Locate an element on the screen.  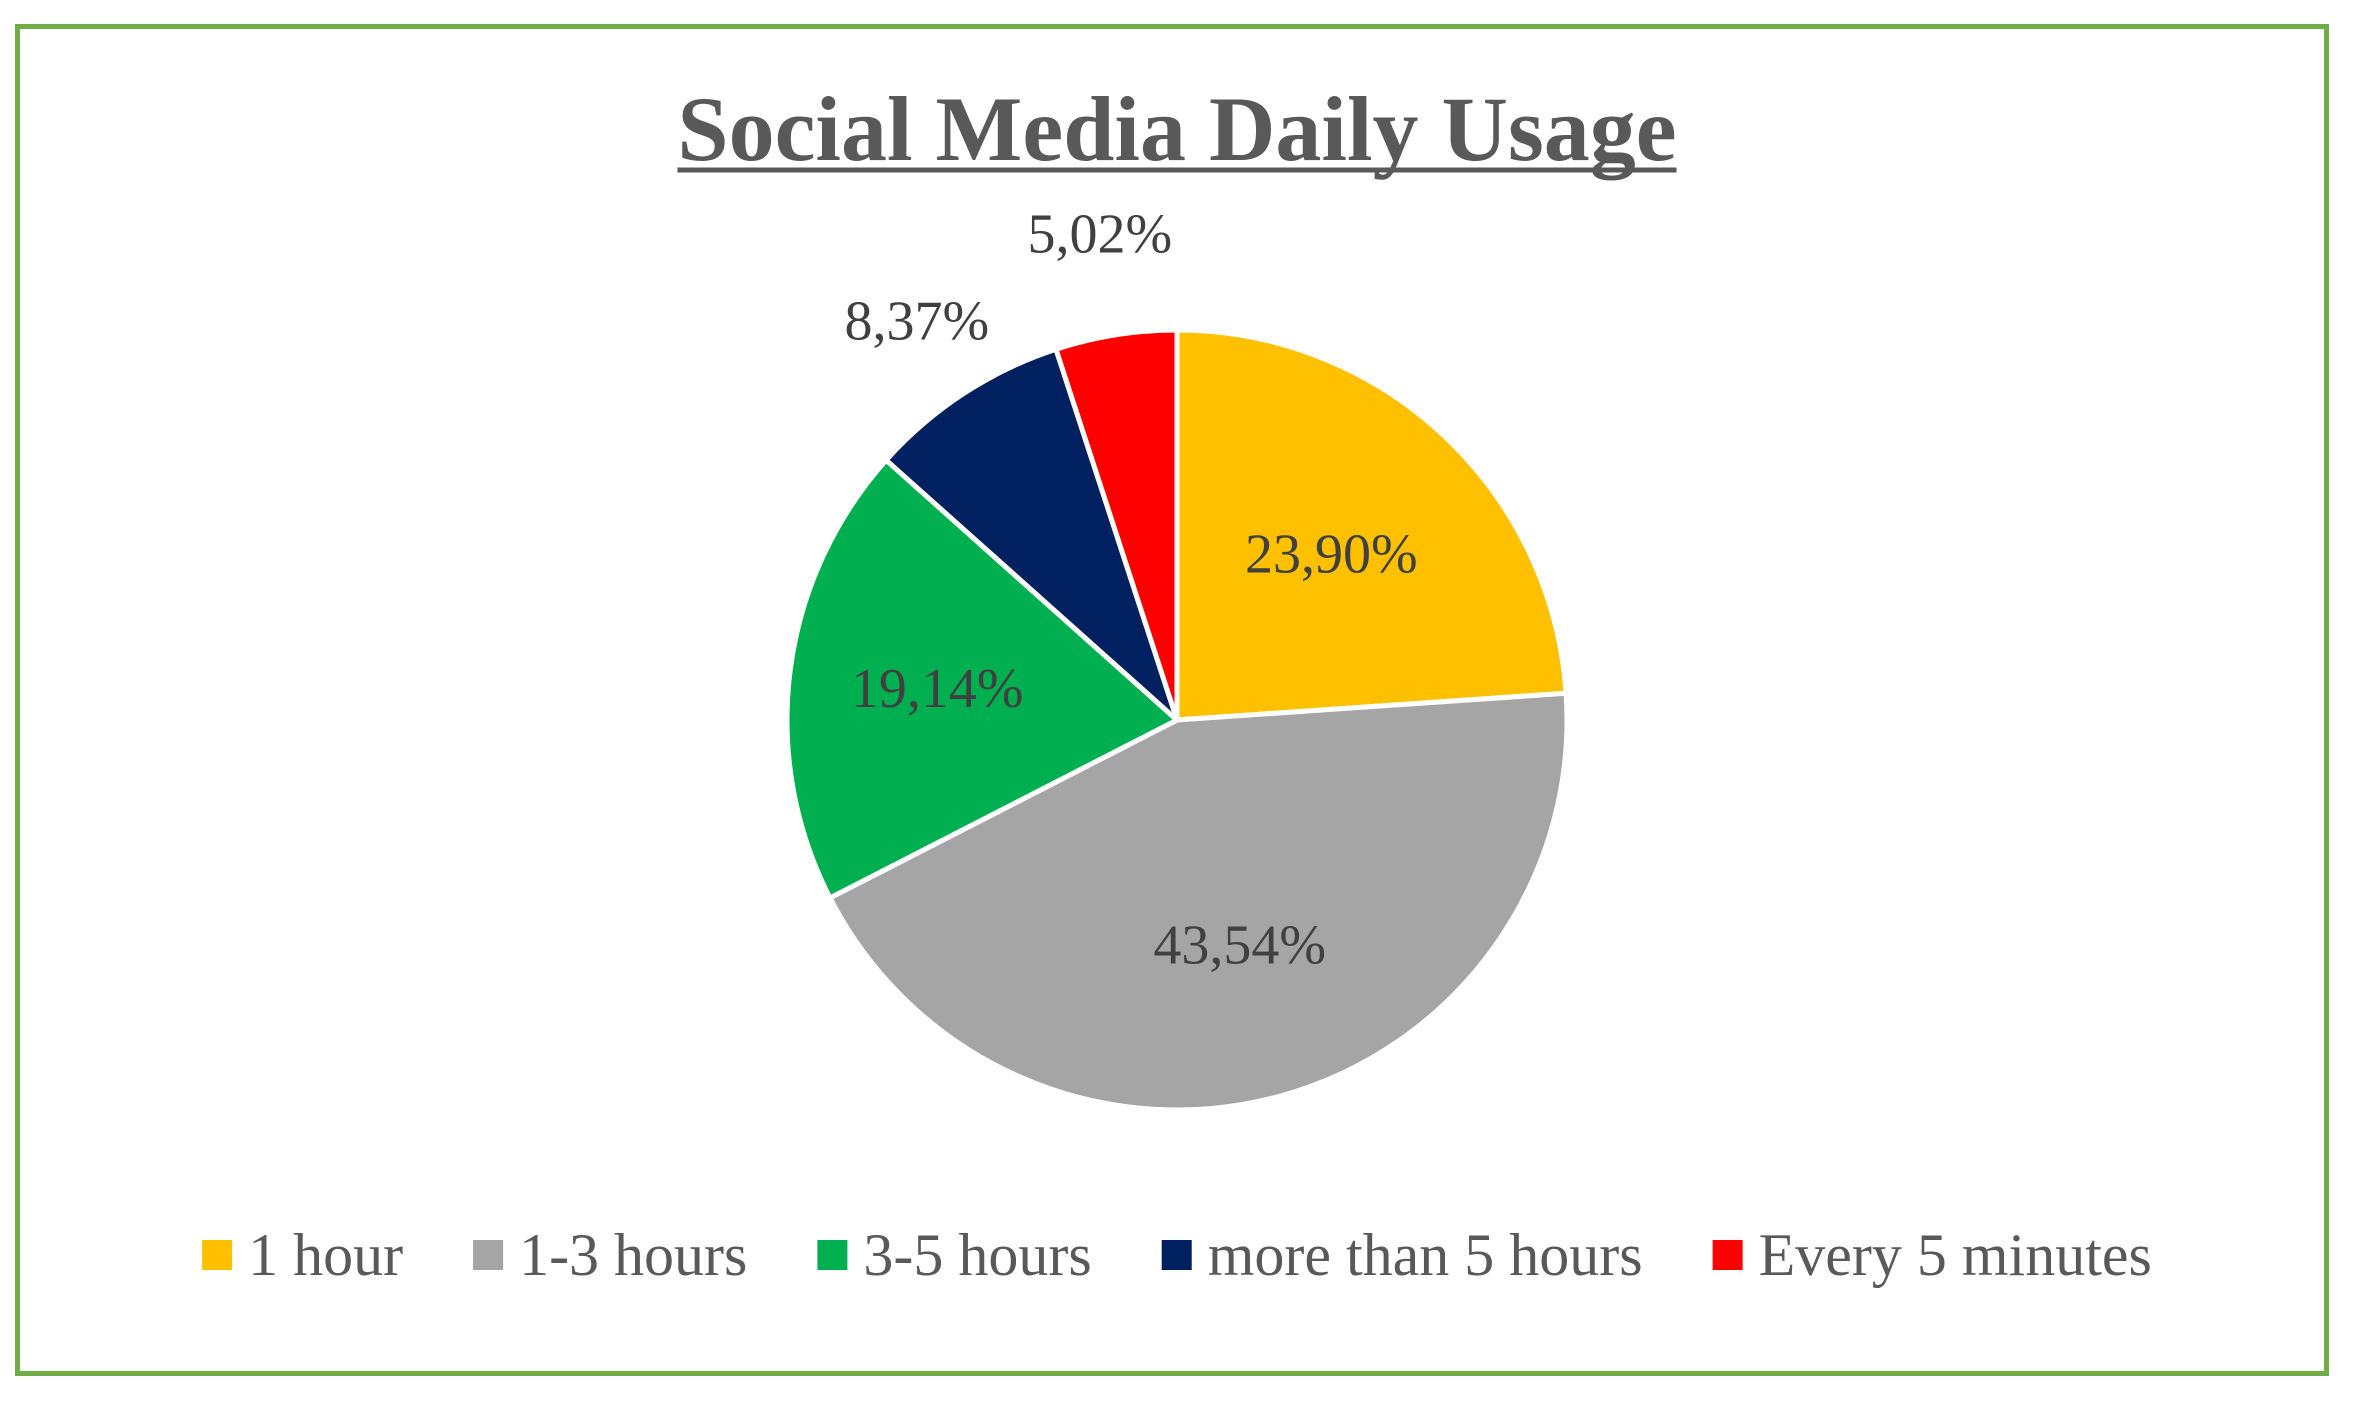
pie-slice-every-5-minutes is located at coordinates (1116, 525).